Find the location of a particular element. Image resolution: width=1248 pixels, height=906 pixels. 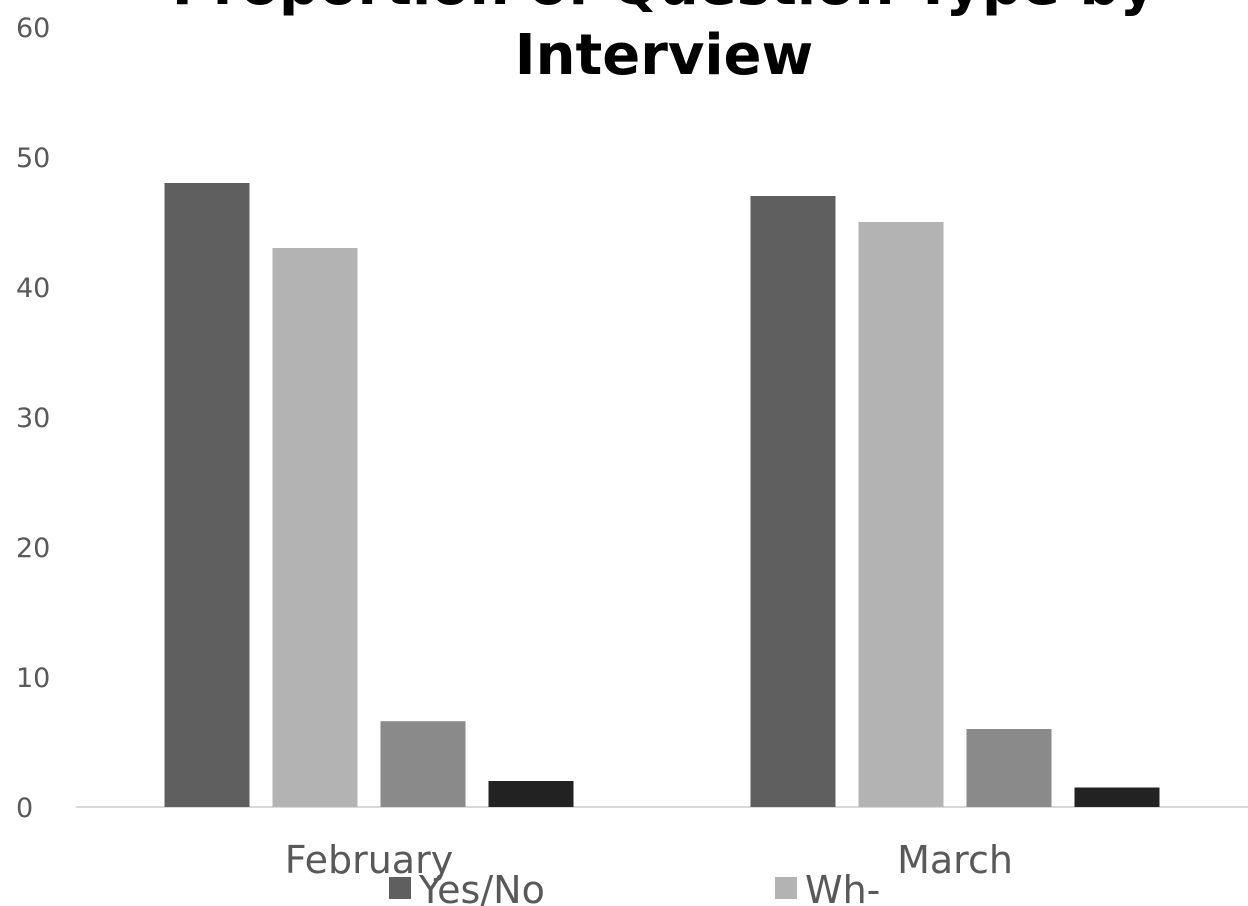

y-axis: 0 10 20 30 40 50 60 is located at coordinates (33, 418).